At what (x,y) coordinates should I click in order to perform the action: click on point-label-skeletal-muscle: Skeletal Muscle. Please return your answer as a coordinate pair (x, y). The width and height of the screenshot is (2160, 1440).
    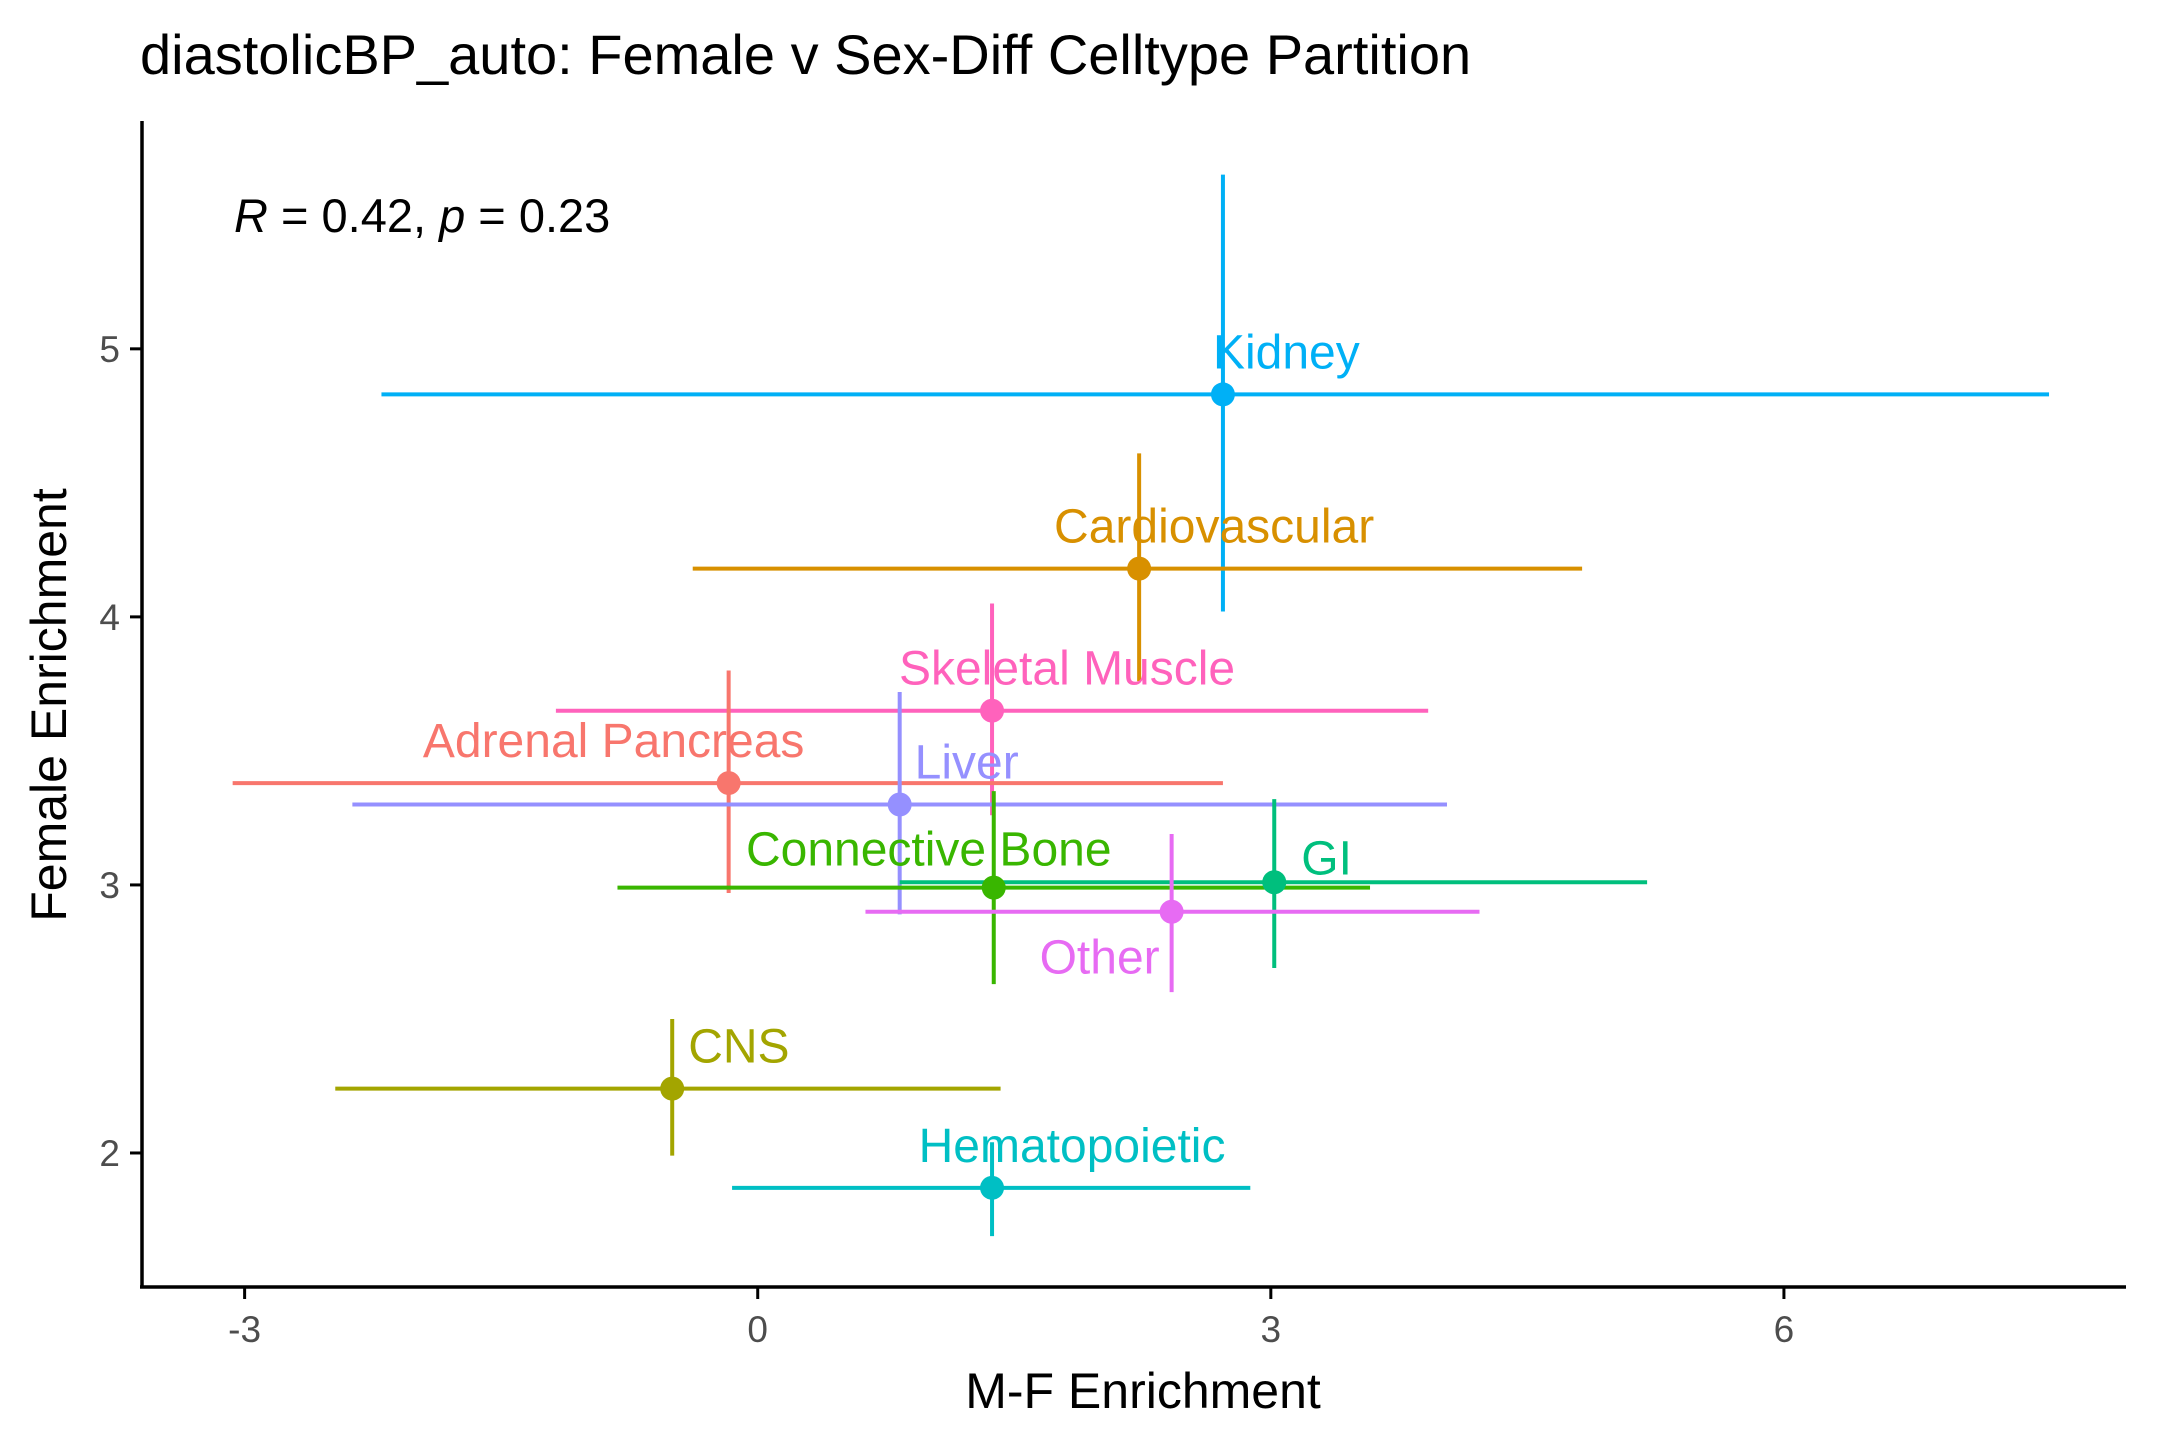
    Looking at the image, I should click on (1067, 669).